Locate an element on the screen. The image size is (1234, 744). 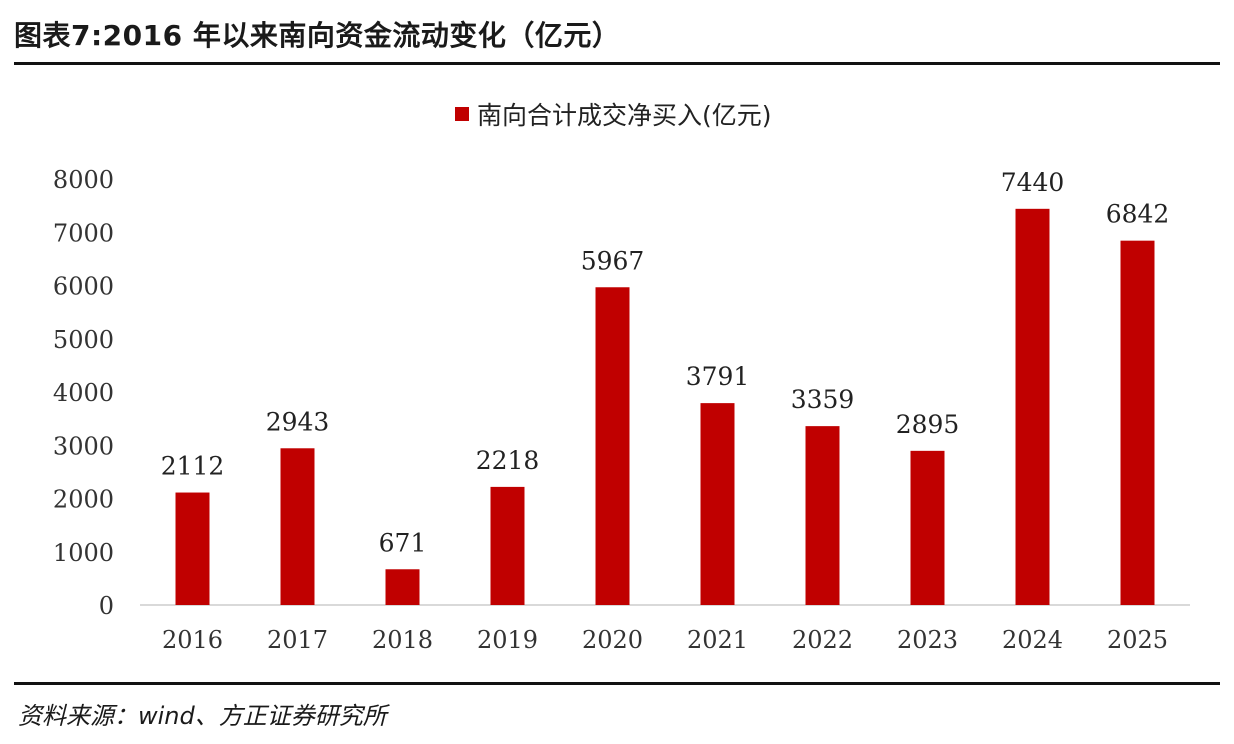
legend: 南向合计成交净买入(亿元) is located at coordinates (613, 115).